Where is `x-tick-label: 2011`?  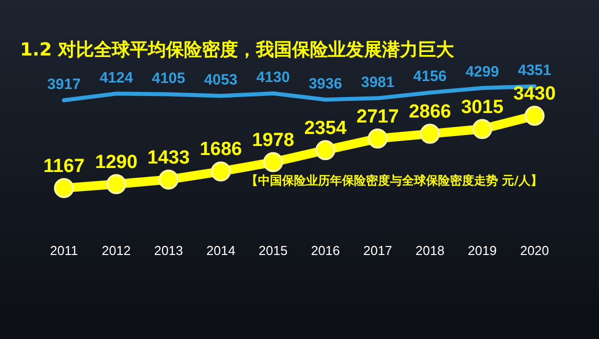 x-tick-label: 2011 is located at coordinates (64, 250).